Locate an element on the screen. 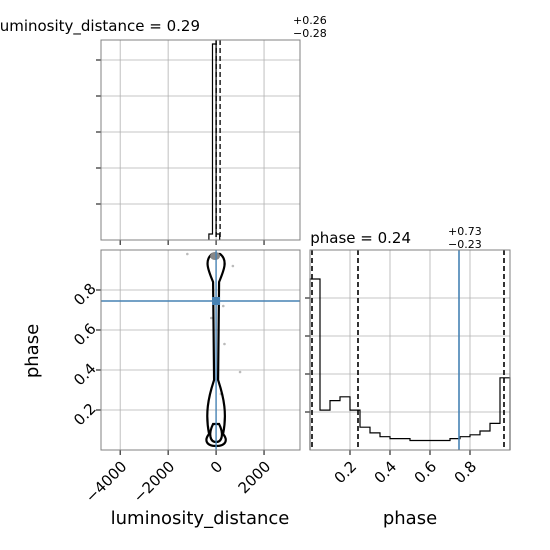 The width and height of the screenshot is (550, 550). phase-xtick-label-1: 0.4 is located at coordinates (386, 473).